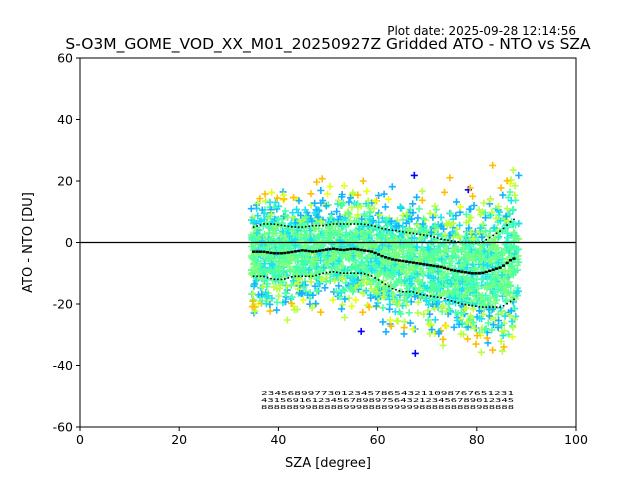  Describe the element at coordinates (383, 289) in the screenshot. I see `series-lower_band` at that location.